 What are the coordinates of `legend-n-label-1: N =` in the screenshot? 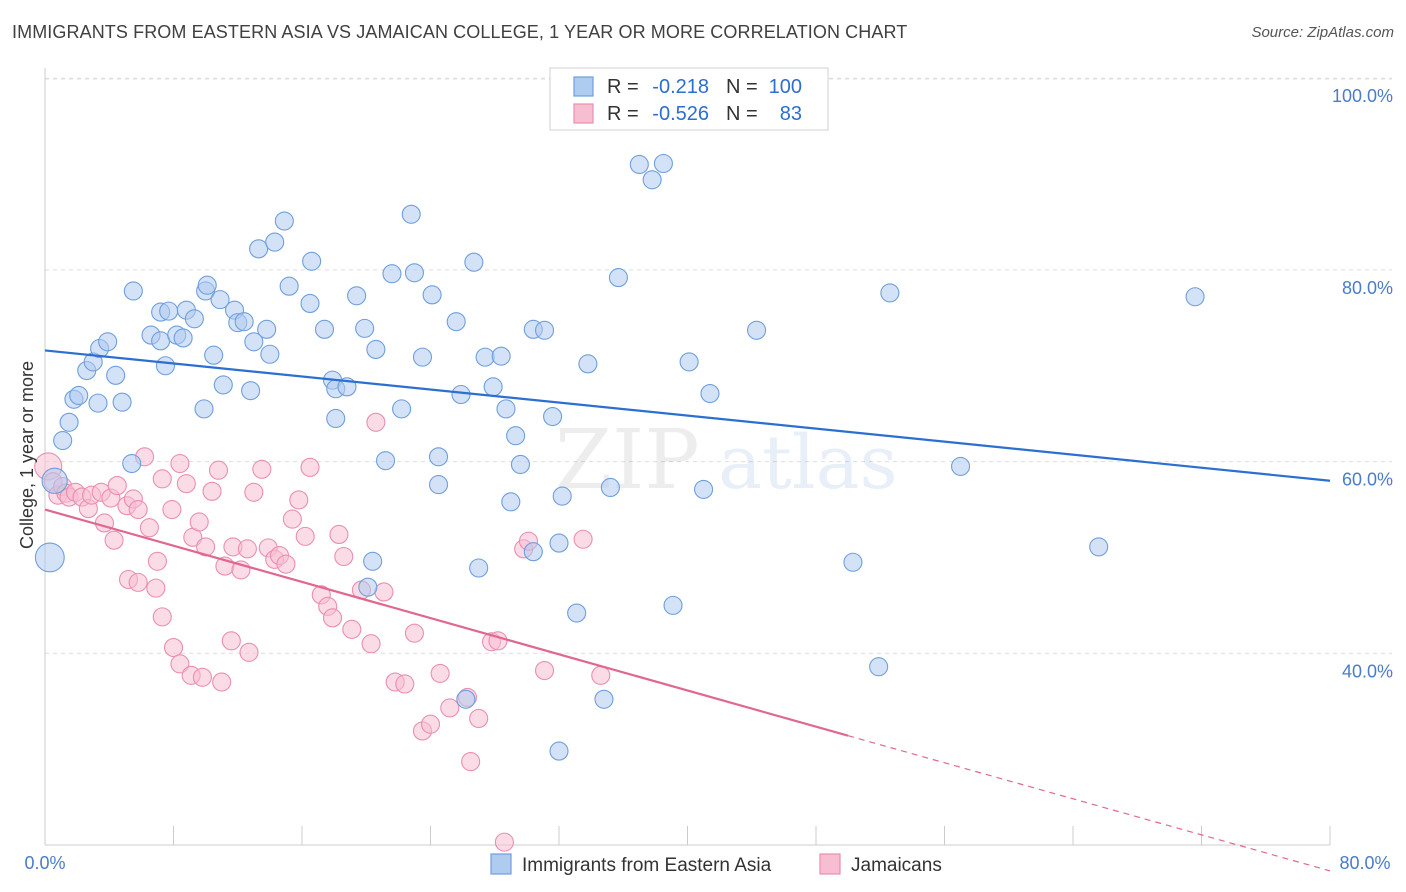 It's located at (742, 87).